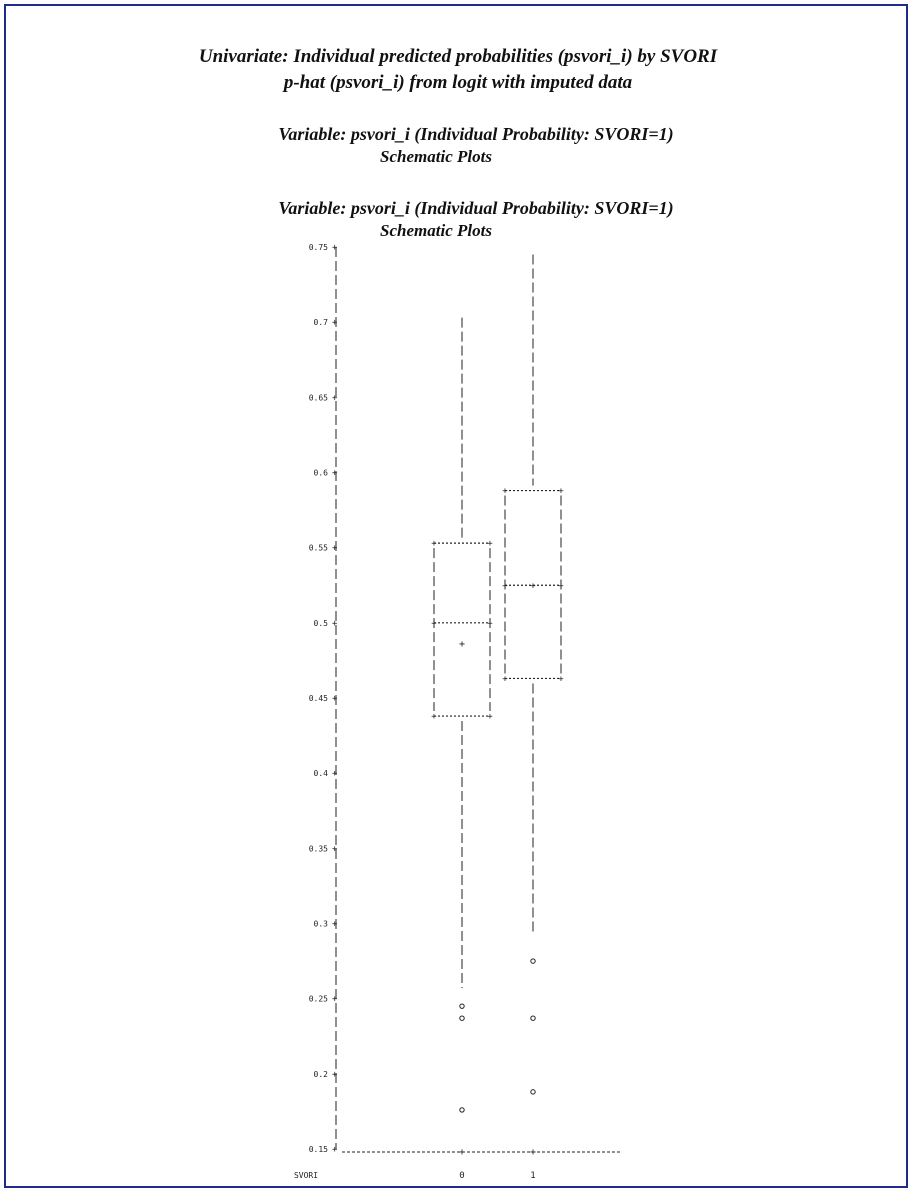 Image resolution: width=914 pixels, height=1192 pixels. What do you see at coordinates (490, 624) in the screenshot?
I see `box-0-median-corner-right: +` at bounding box center [490, 624].